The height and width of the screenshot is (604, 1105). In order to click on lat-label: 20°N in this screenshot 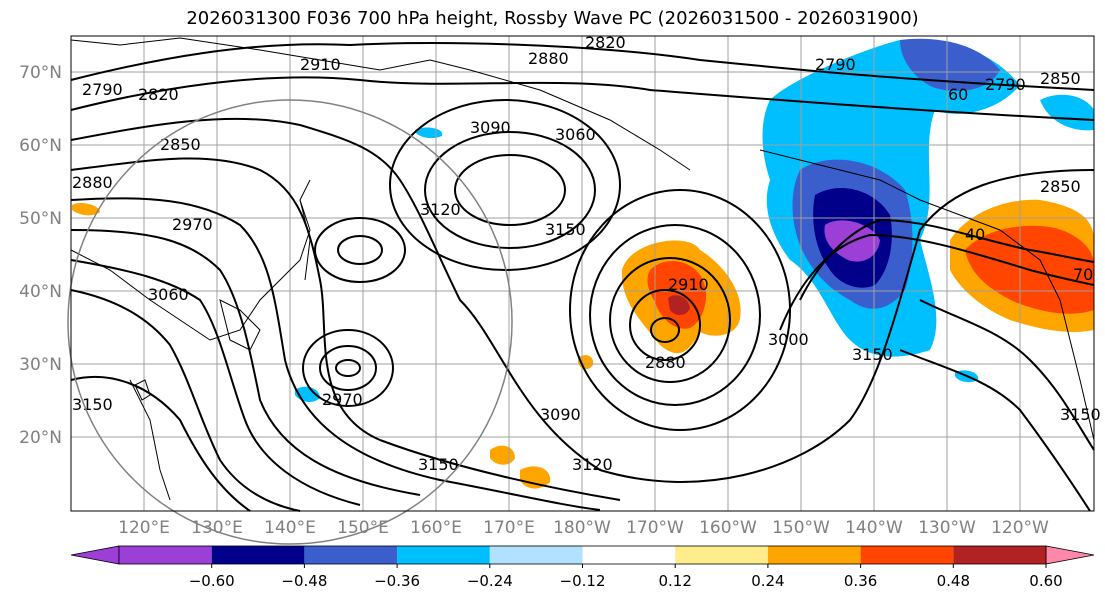, I will do `click(40, 438)`.